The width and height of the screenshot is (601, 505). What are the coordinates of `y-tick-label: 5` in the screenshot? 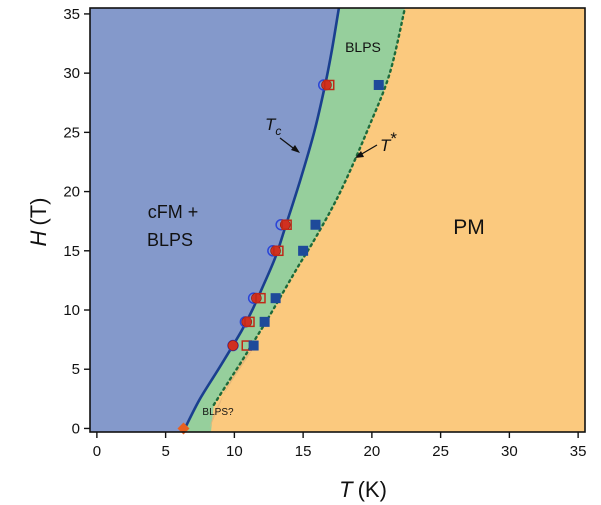 It's located at (76, 369).